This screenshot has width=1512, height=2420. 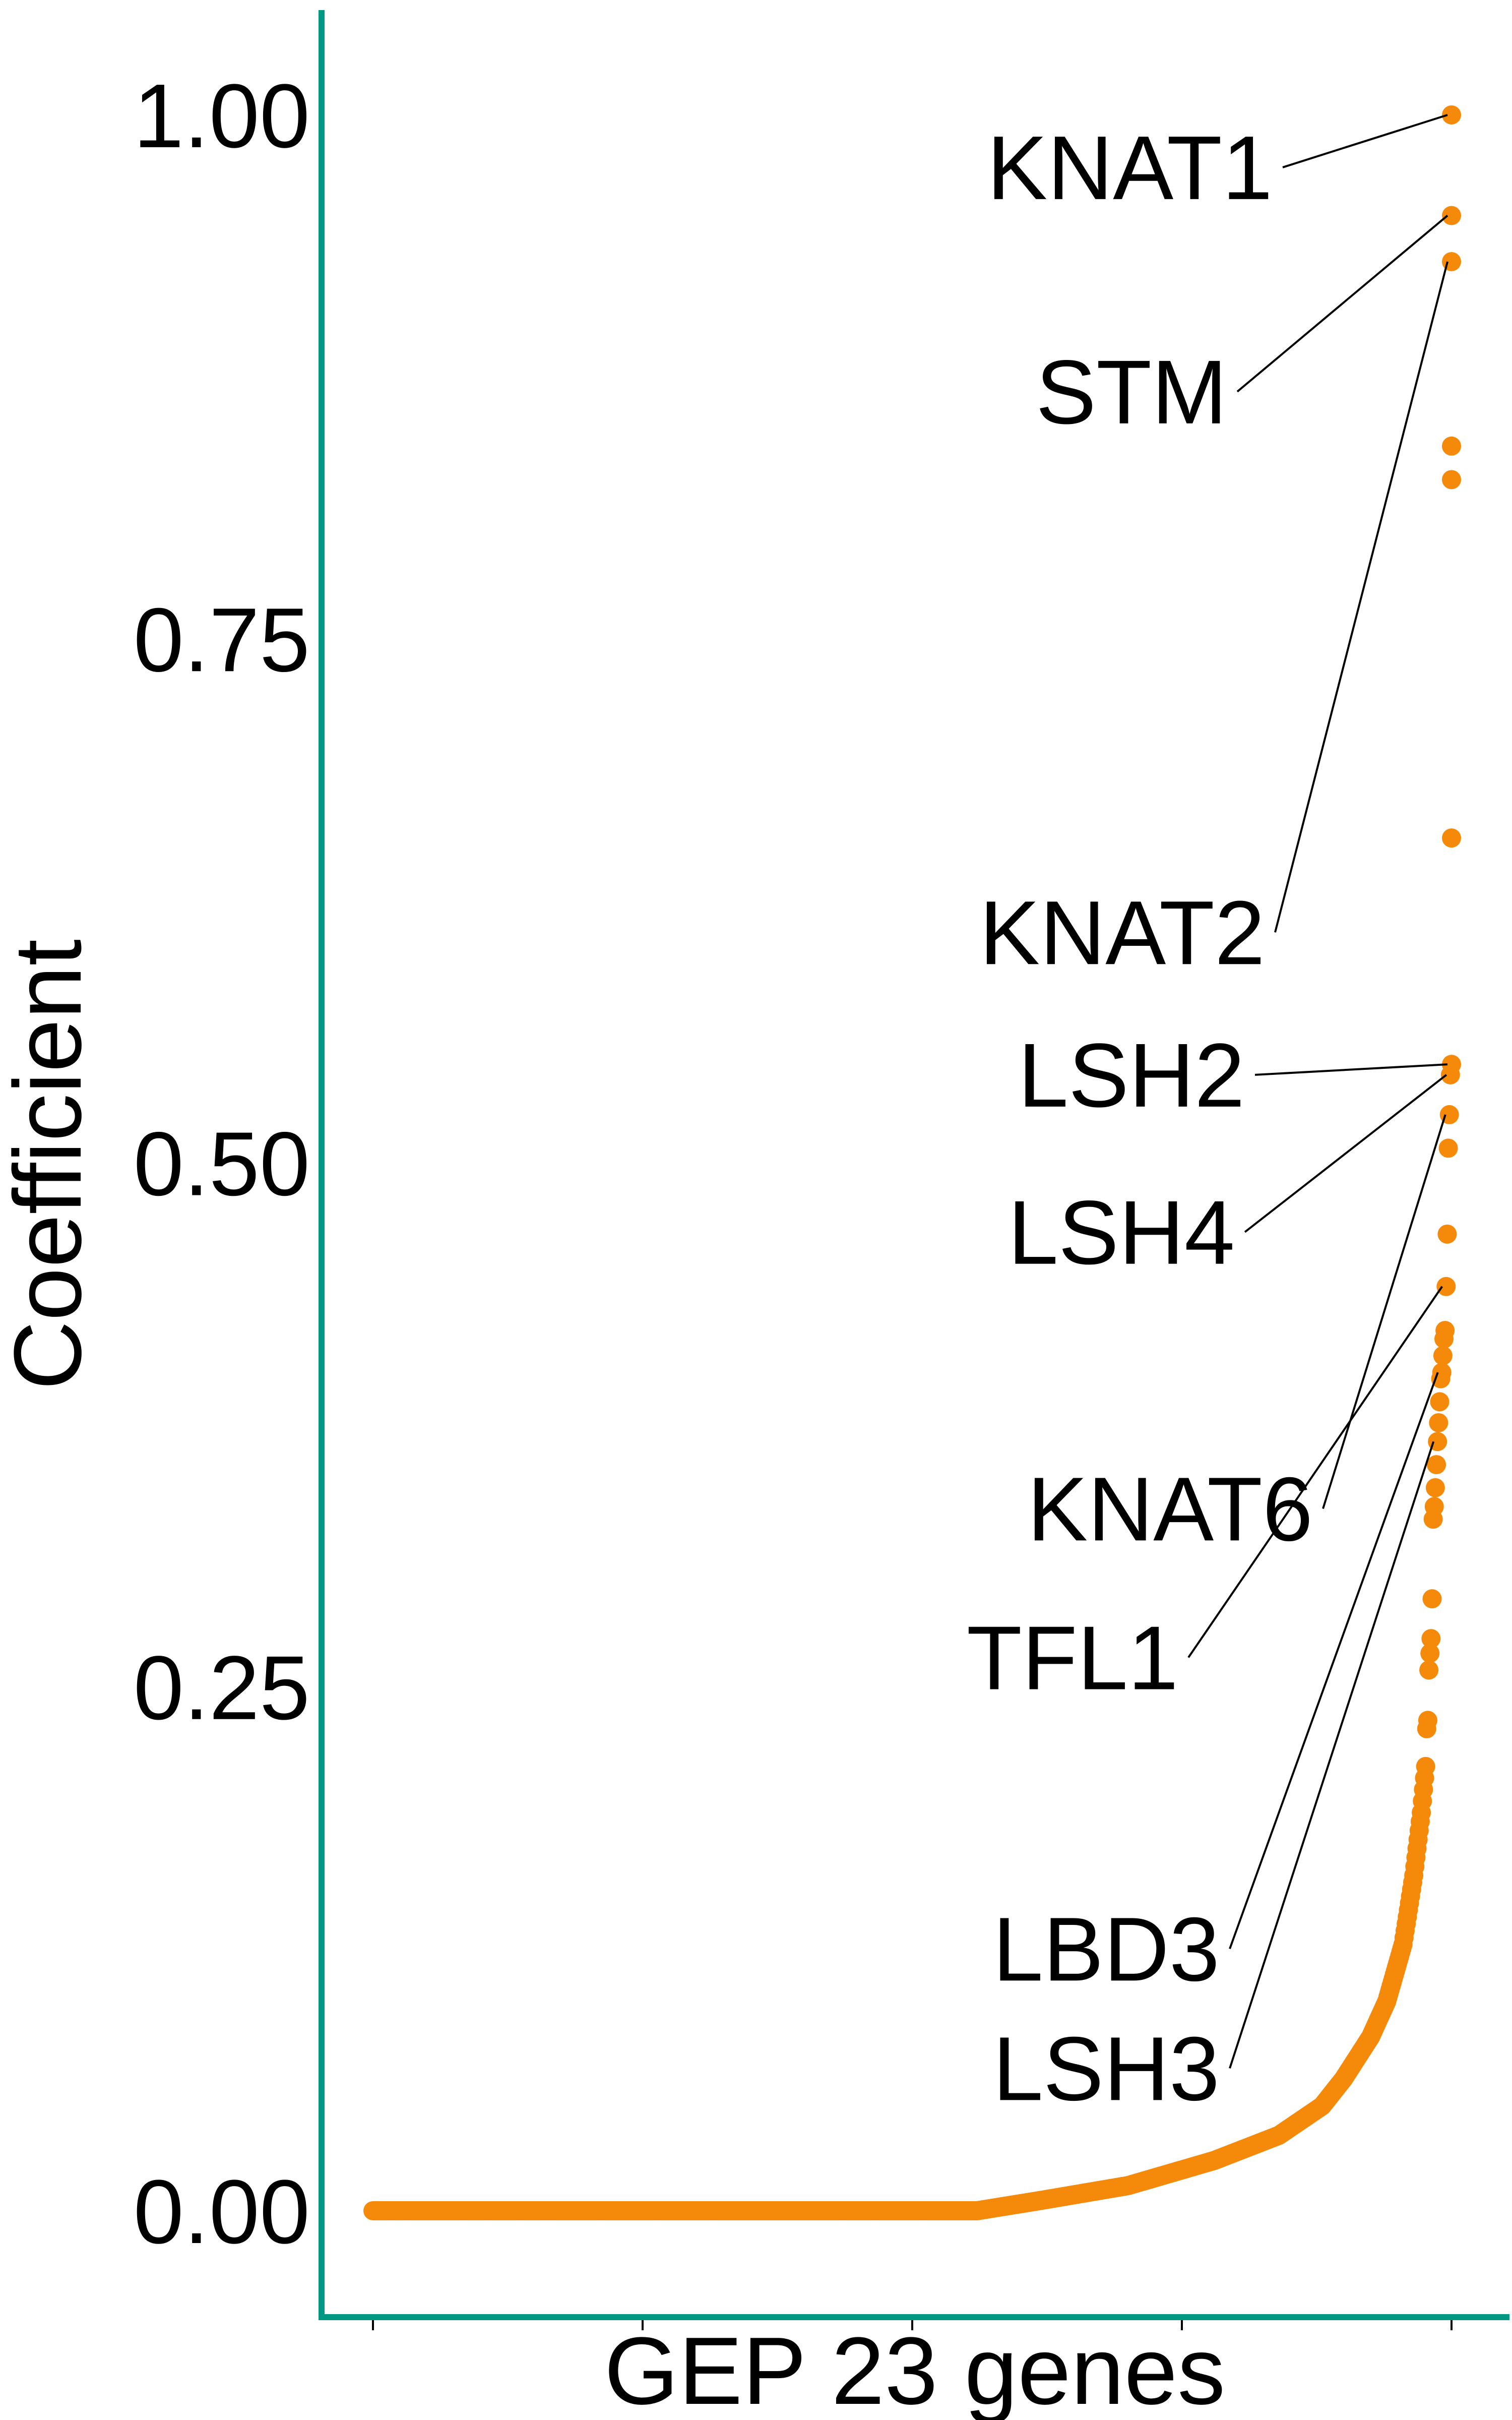 I want to click on leader-line-lsh2, so click(x=1351, y=1069).